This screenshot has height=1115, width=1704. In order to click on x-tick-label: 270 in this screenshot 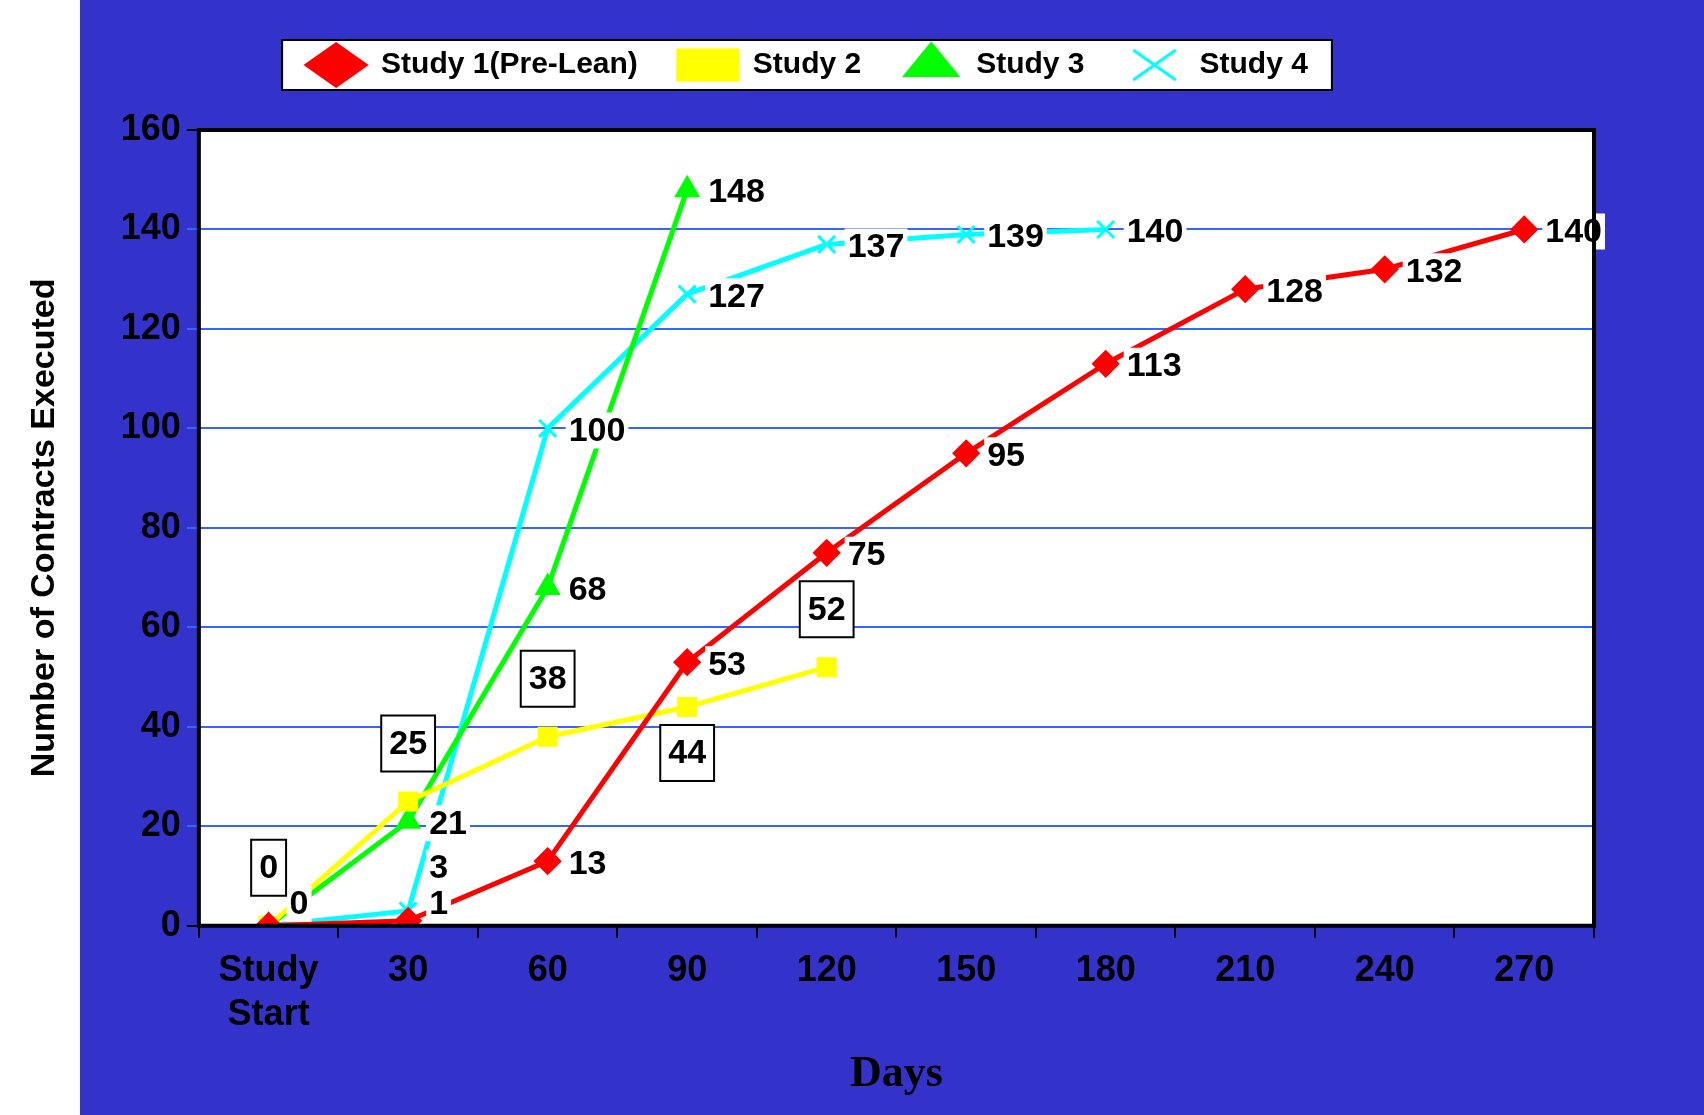, I will do `click(1524, 969)`.